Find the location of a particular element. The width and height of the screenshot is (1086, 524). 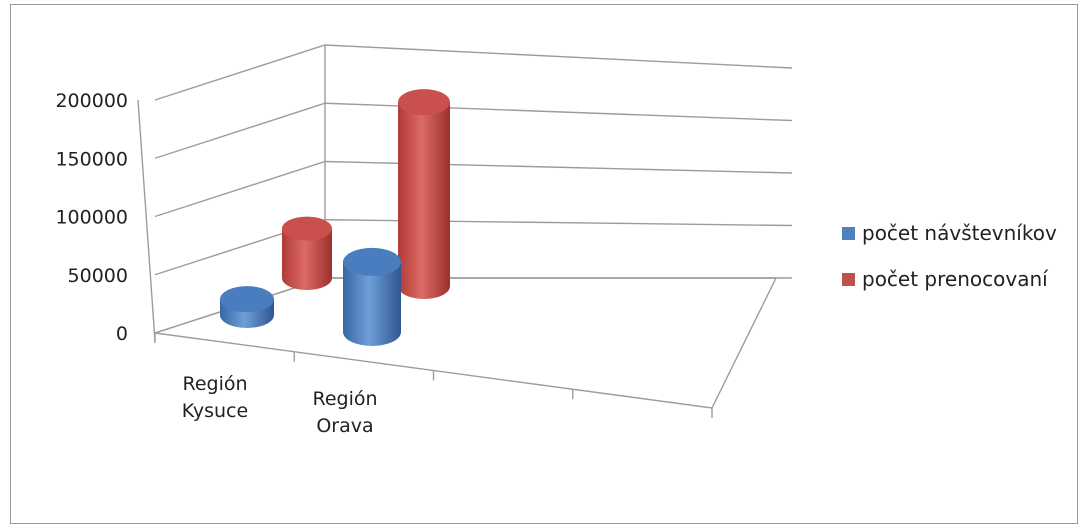

y-axis-line is located at coordinates (146, 220).